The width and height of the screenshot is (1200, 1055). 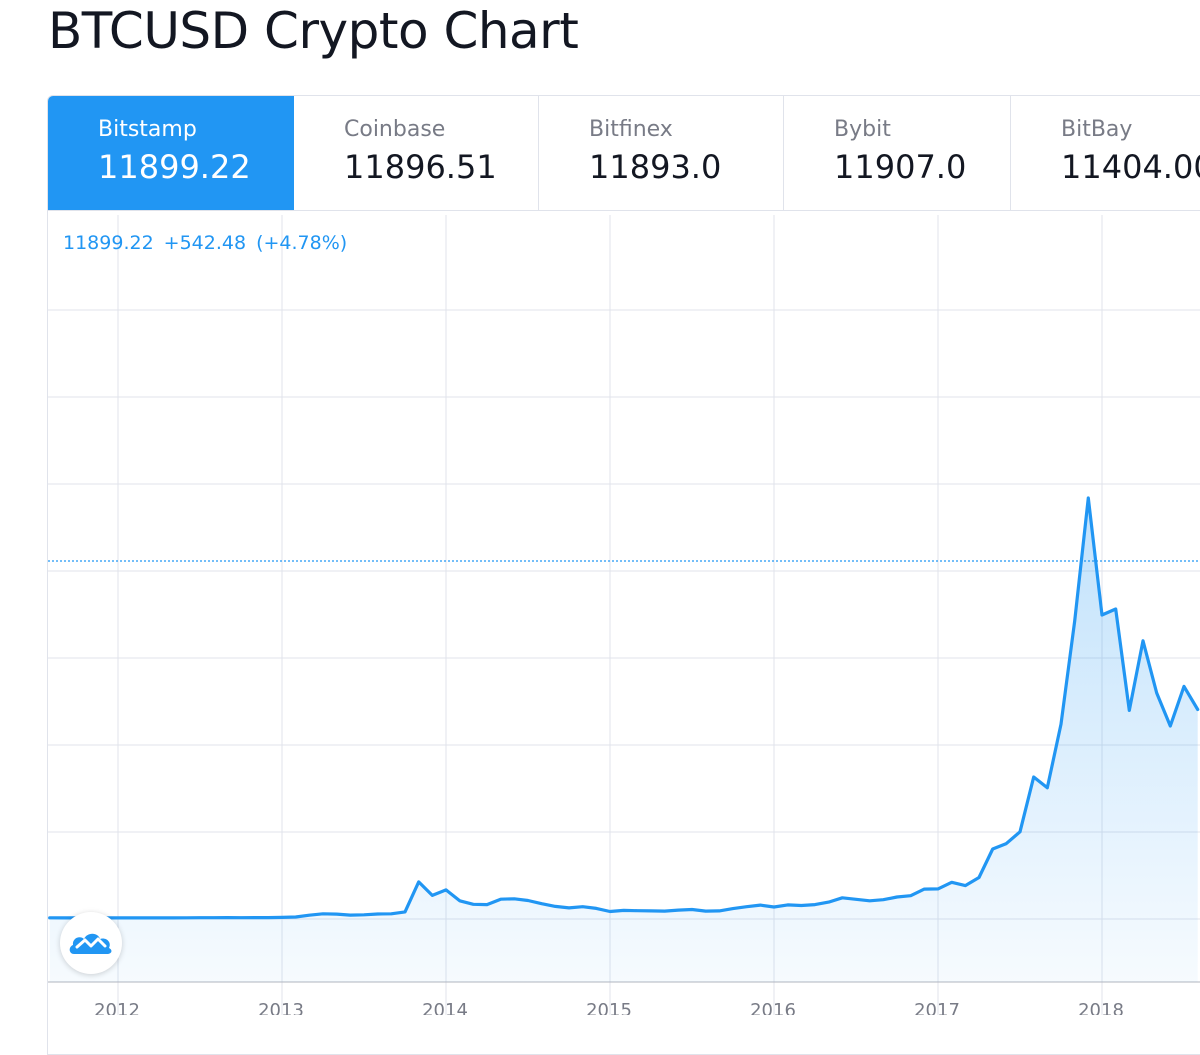 What do you see at coordinates (609, 1007) in the screenshot?
I see `x-tick-label: 2015` at bounding box center [609, 1007].